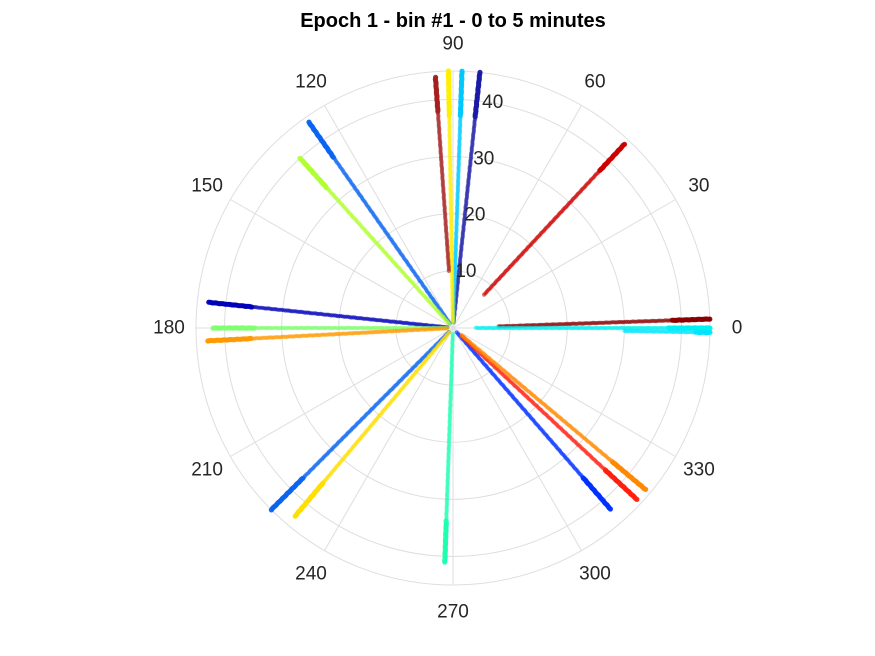 The height and width of the screenshot is (656, 875). I want to click on angle-tick-label: 300, so click(595, 573).